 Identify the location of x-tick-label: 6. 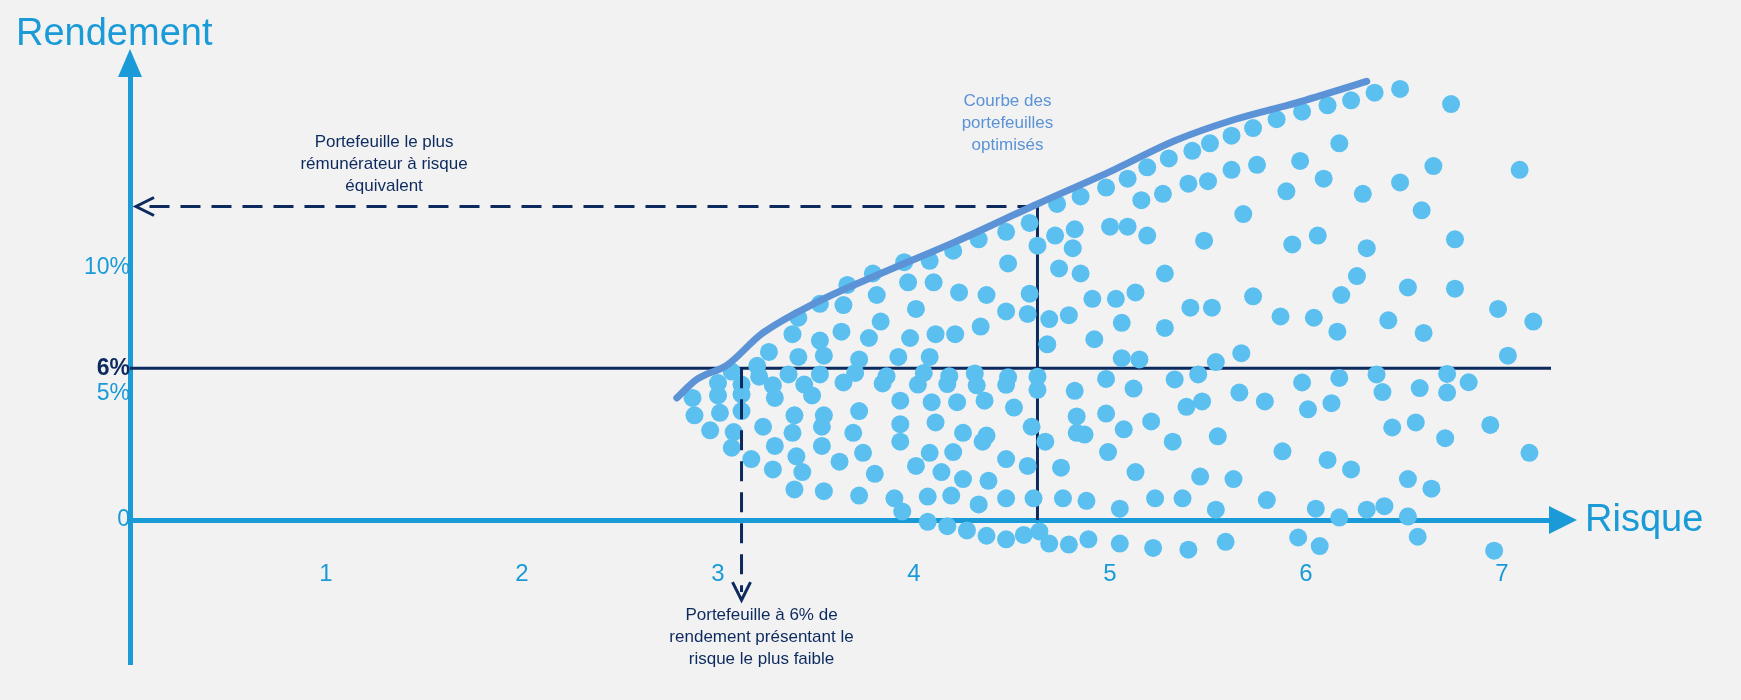
(1306, 573).